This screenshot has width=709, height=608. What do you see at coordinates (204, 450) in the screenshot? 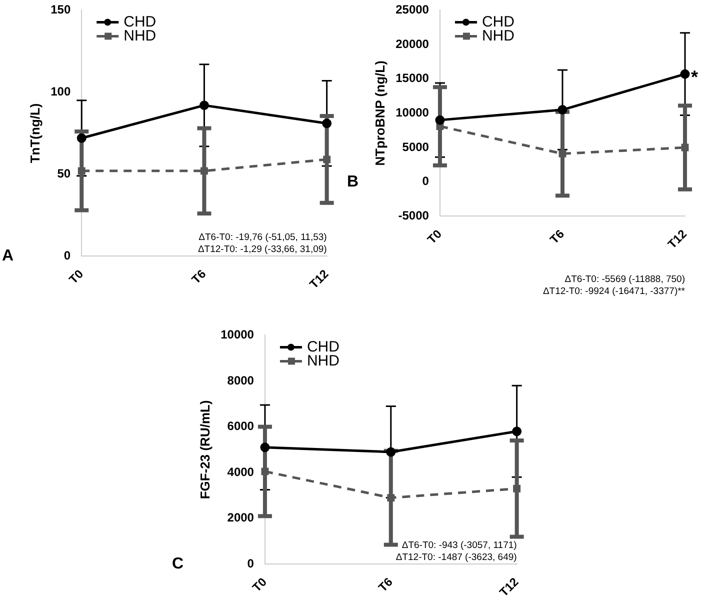
I see `y-axis-title: FGF-23 (RU/mL)` at bounding box center [204, 450].